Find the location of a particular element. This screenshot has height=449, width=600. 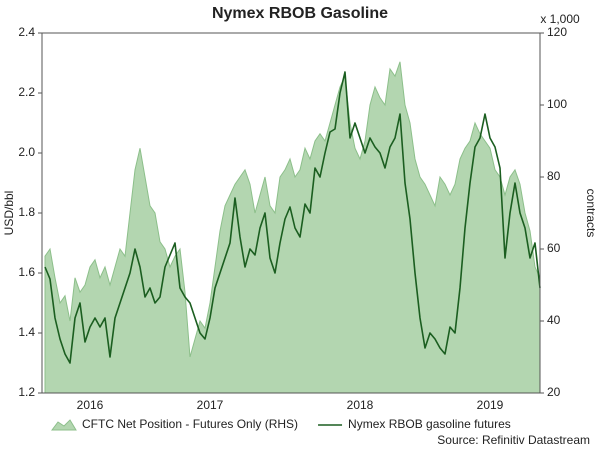

chart-title: Nymex RBOB Gasoline is located at coordinates (300, 13).